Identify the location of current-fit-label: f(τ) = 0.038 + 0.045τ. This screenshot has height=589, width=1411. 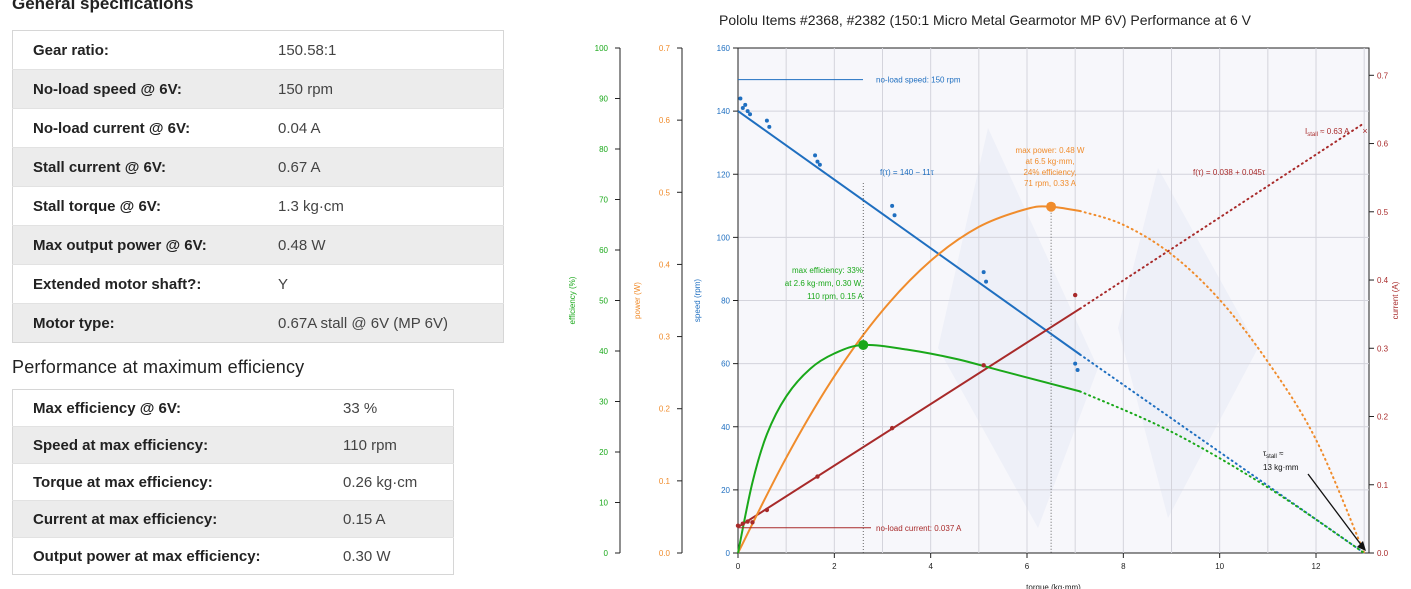
(1229, 172).